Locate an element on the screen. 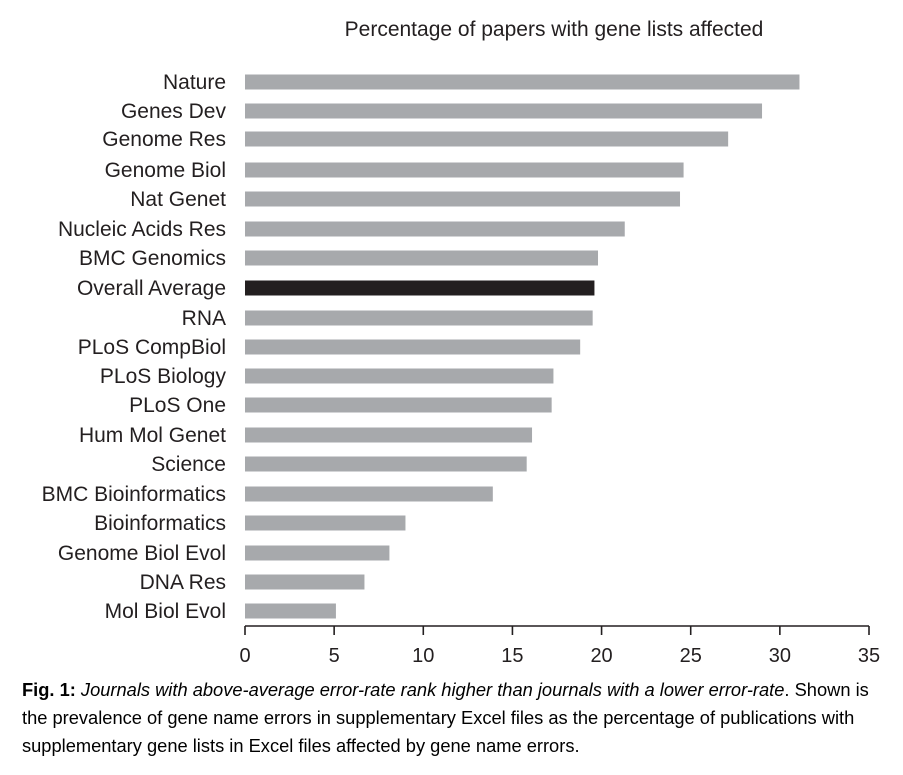 The height and width of the screenshot is (775, 903). bar-plos-one is located at coordinates (398, 405).